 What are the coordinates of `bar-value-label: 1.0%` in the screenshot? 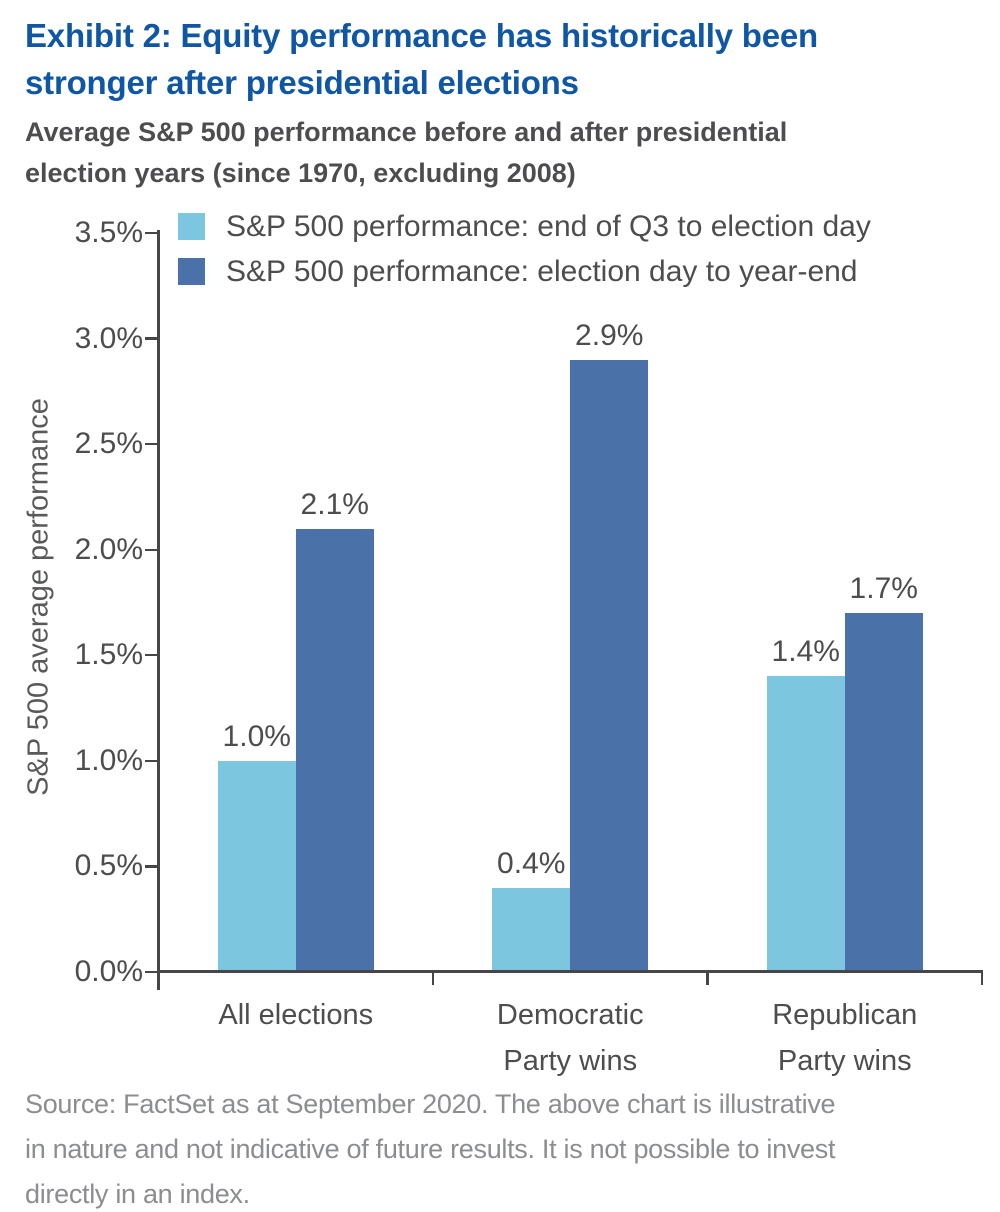 It's located at (256, 736).